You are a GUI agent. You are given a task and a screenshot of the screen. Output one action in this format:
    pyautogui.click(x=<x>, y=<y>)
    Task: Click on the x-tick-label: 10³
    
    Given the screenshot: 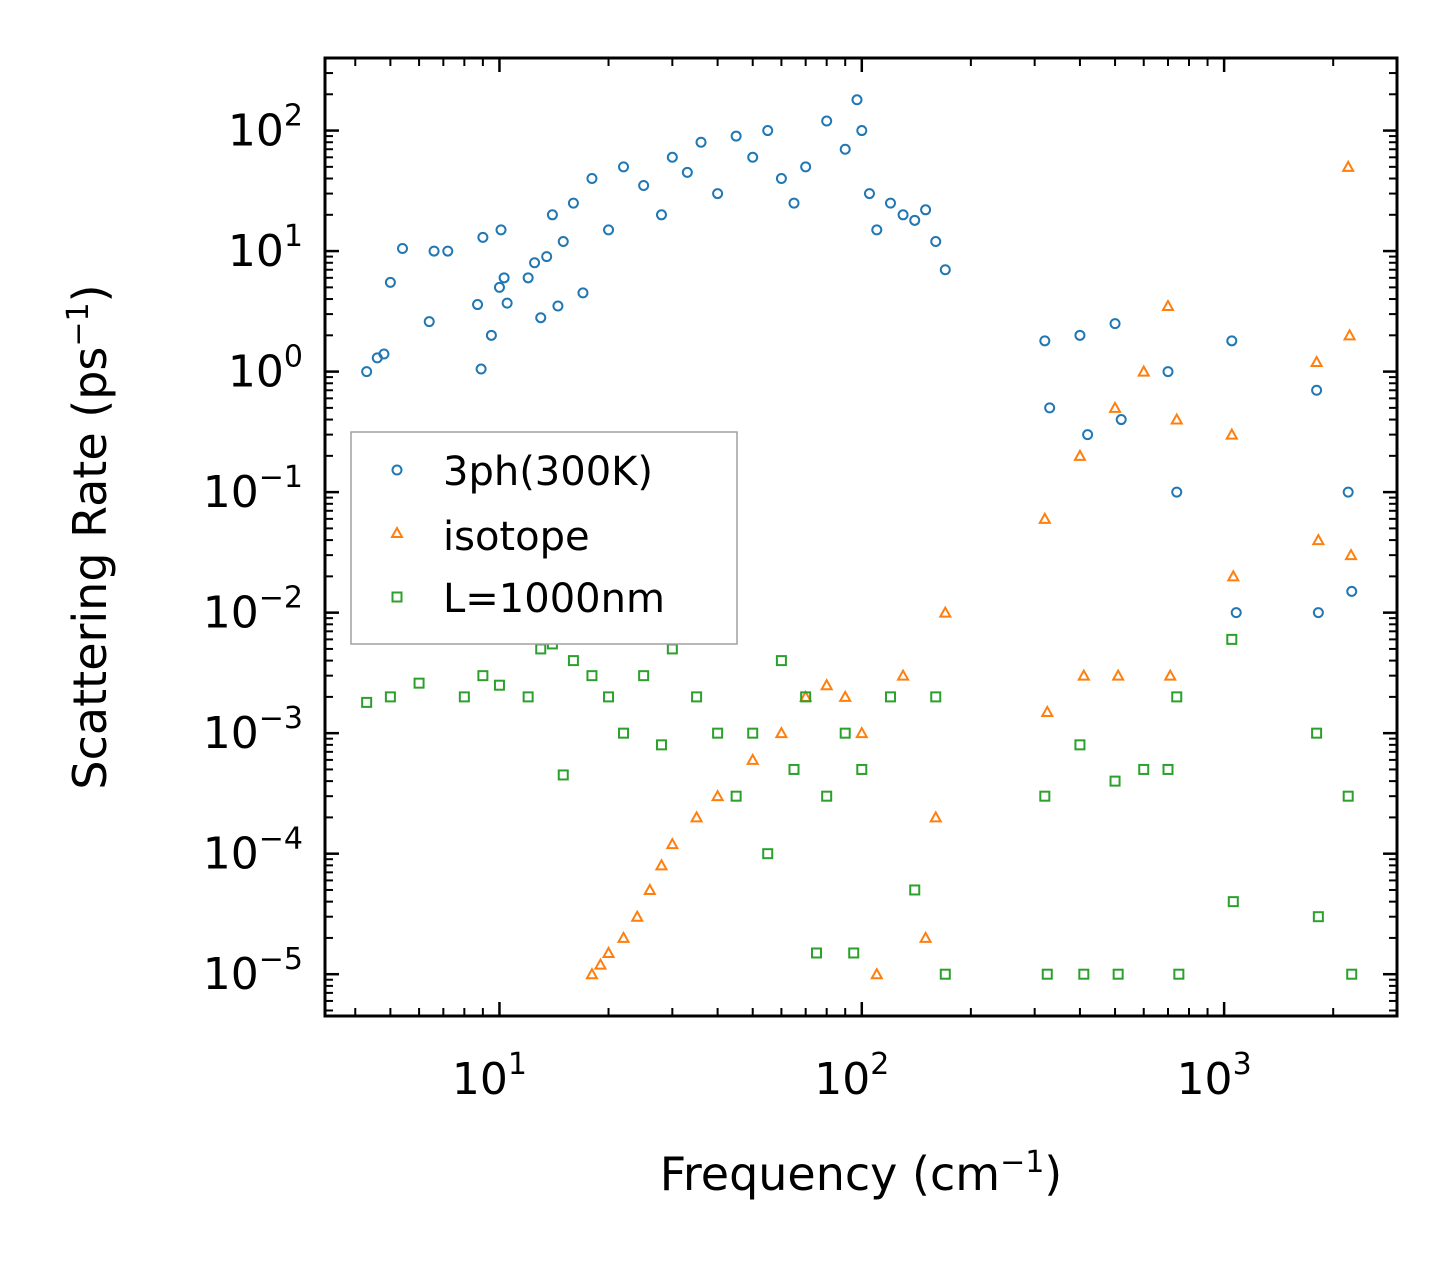 What is the action you would take?
    pyautogui.click(x=1214, y=1076)
    